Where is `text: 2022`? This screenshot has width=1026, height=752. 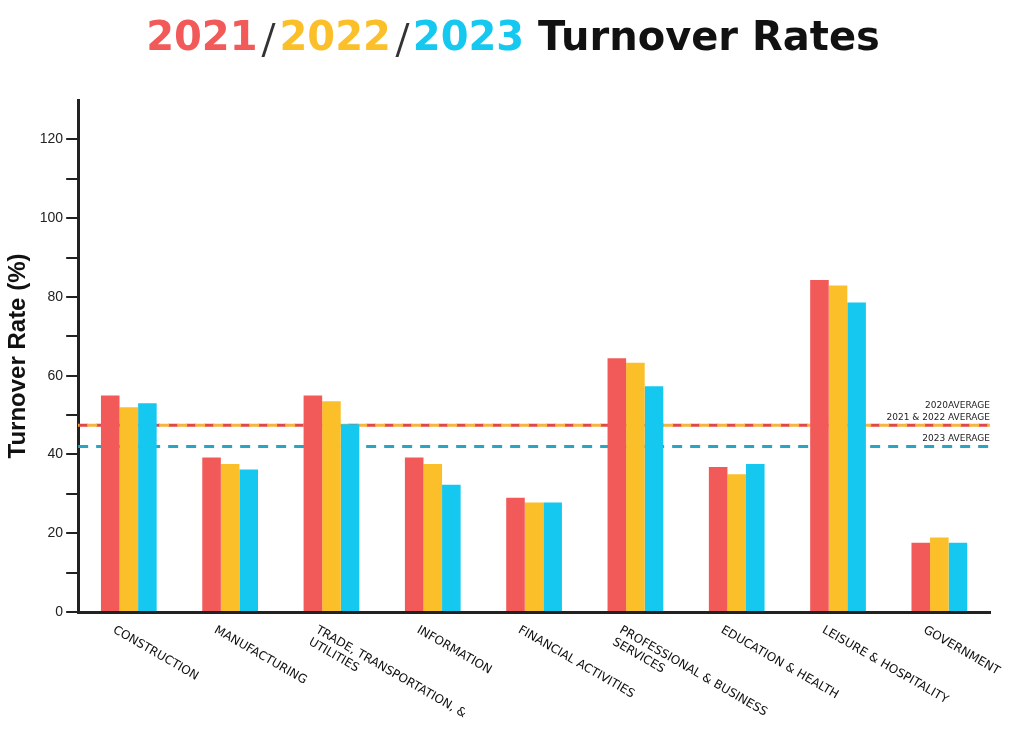 text: 2022 is located at coordinates (335, 36).